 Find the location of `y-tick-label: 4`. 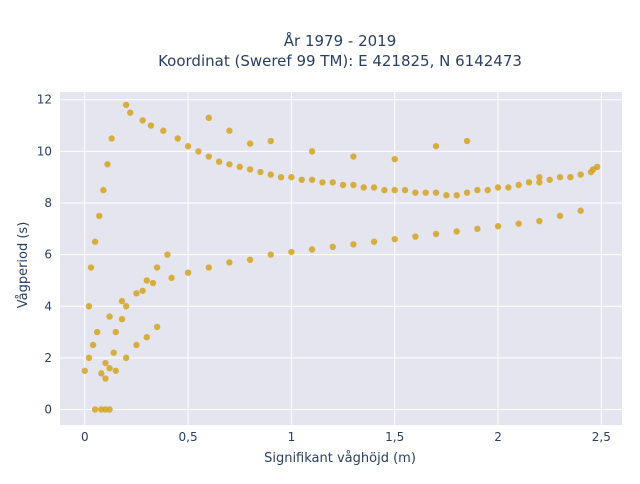

y-tick-label: 4 is located at coordinates (48, 306).